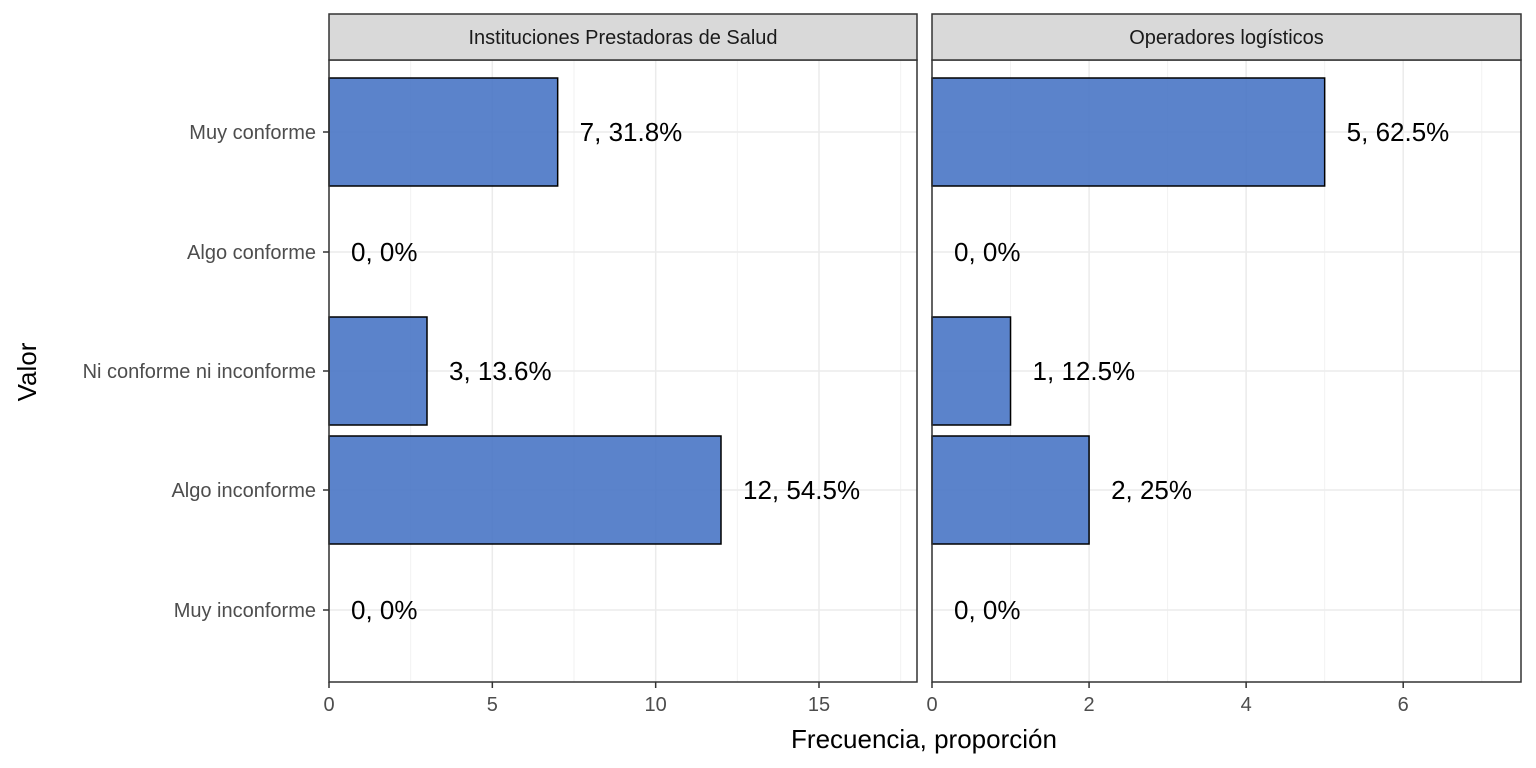 This screenshot has width=1536, height=768. I want to click on y-tick-label: Muy inconforme, so click(245, 611).